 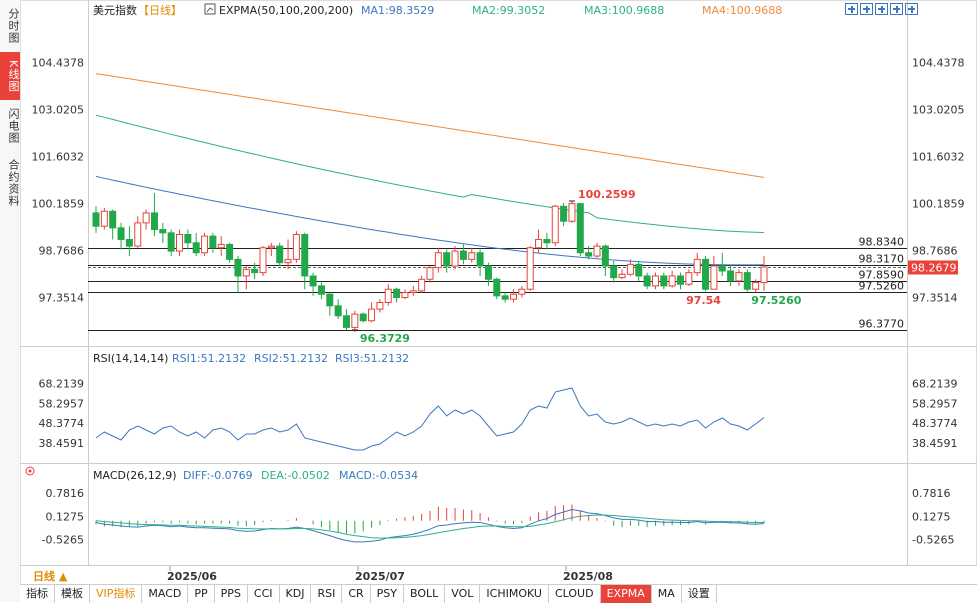 What do you see at coordinates (30, 471) in the screenshot?
I see `macd-settings-icon` at bounding box center [30, 471].